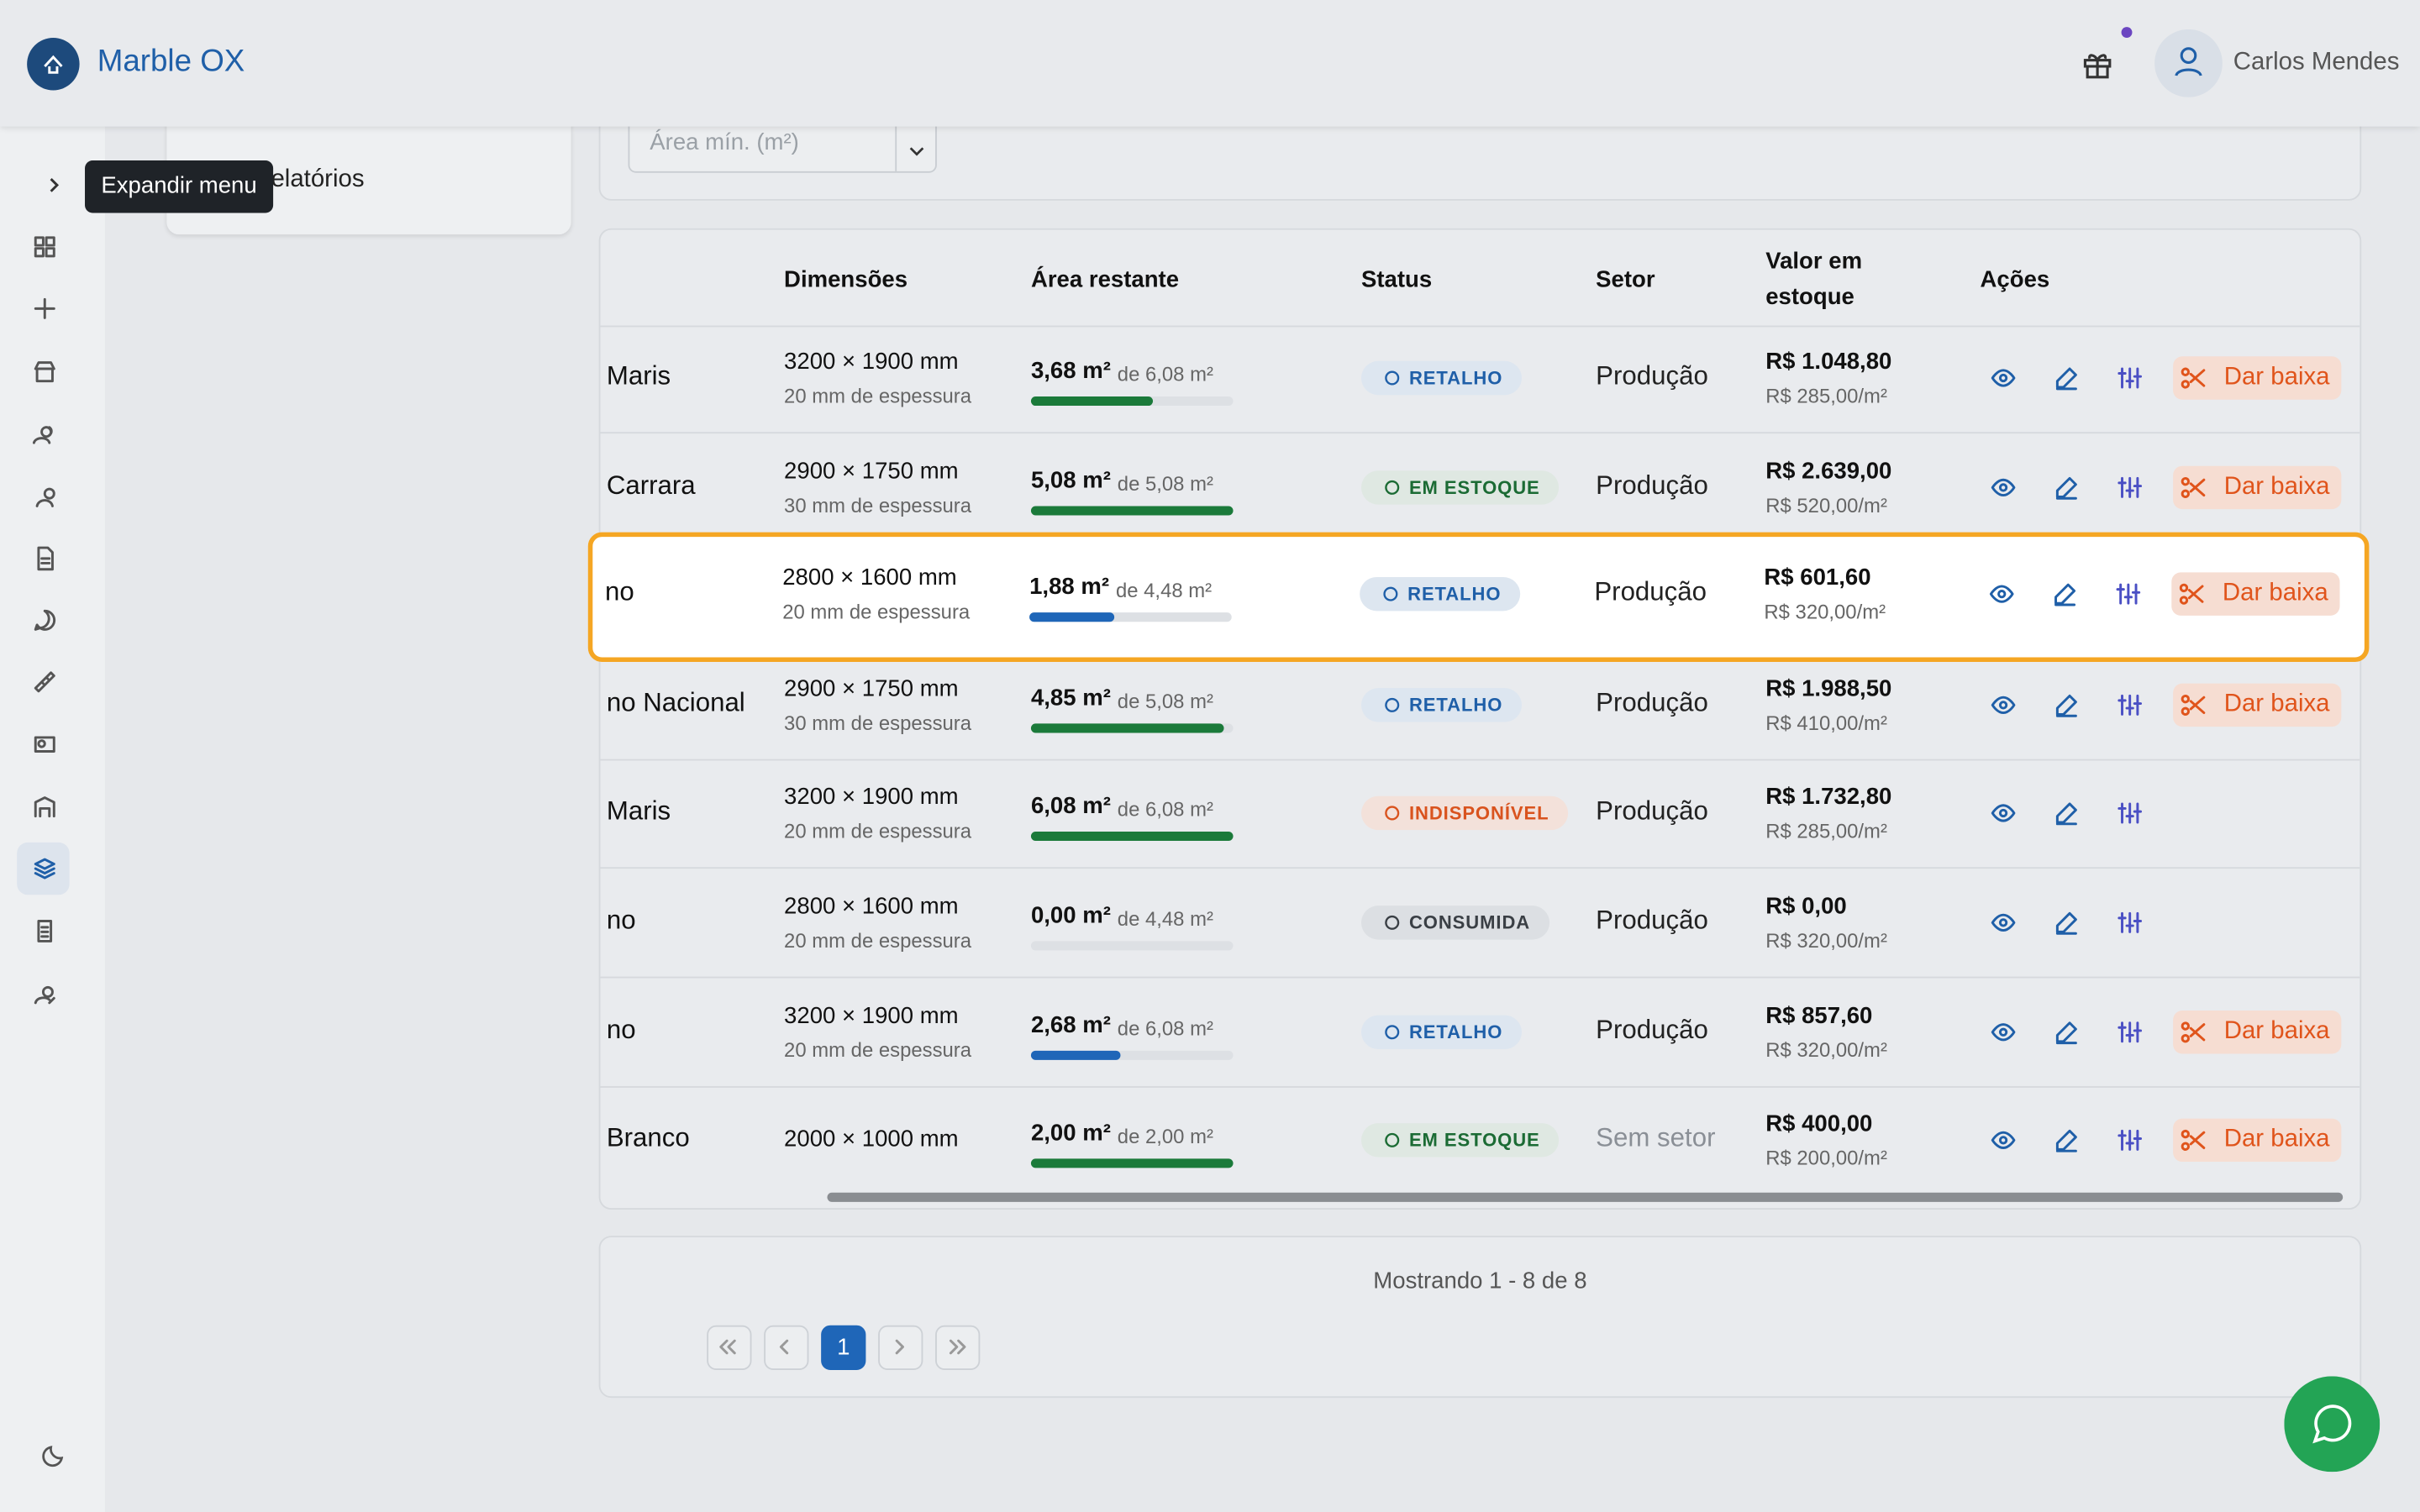  Describe the element at coordinates (1826, 1049) in the screenshot. I see `unit-price: R$ 320,00/m²` at that location.